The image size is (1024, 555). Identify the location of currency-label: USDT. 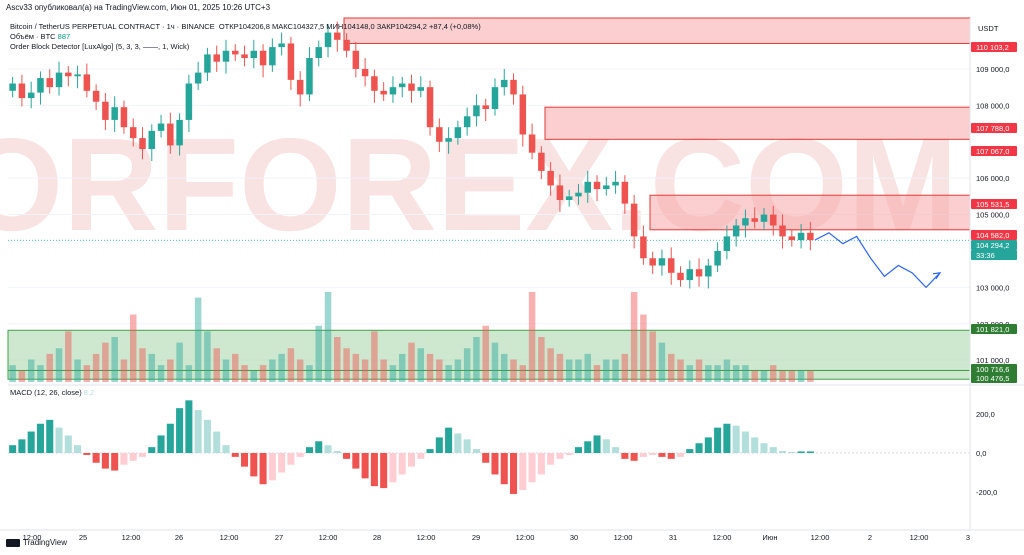
(988, 28).